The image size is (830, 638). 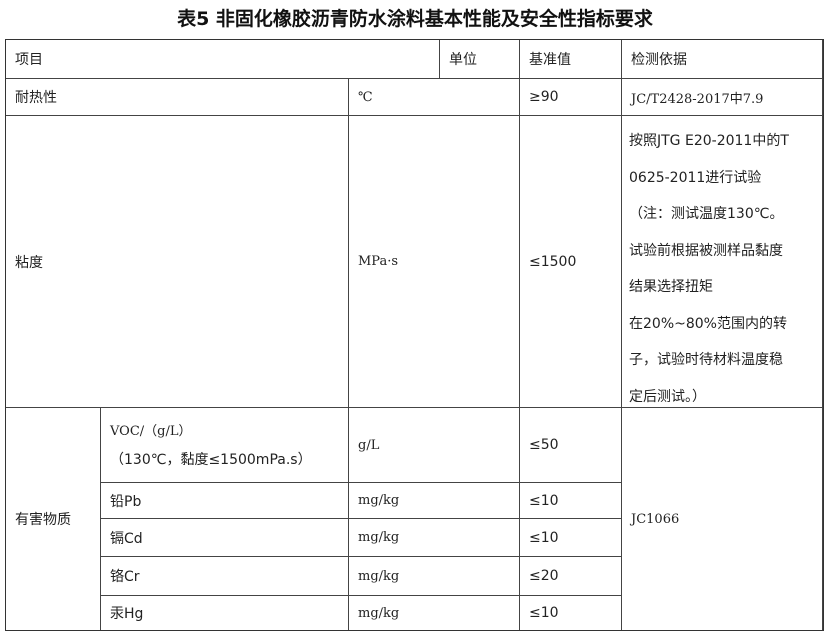 I want to click on basis-line: 子，试验时待材料温度稳, so click(x=706, y=360).